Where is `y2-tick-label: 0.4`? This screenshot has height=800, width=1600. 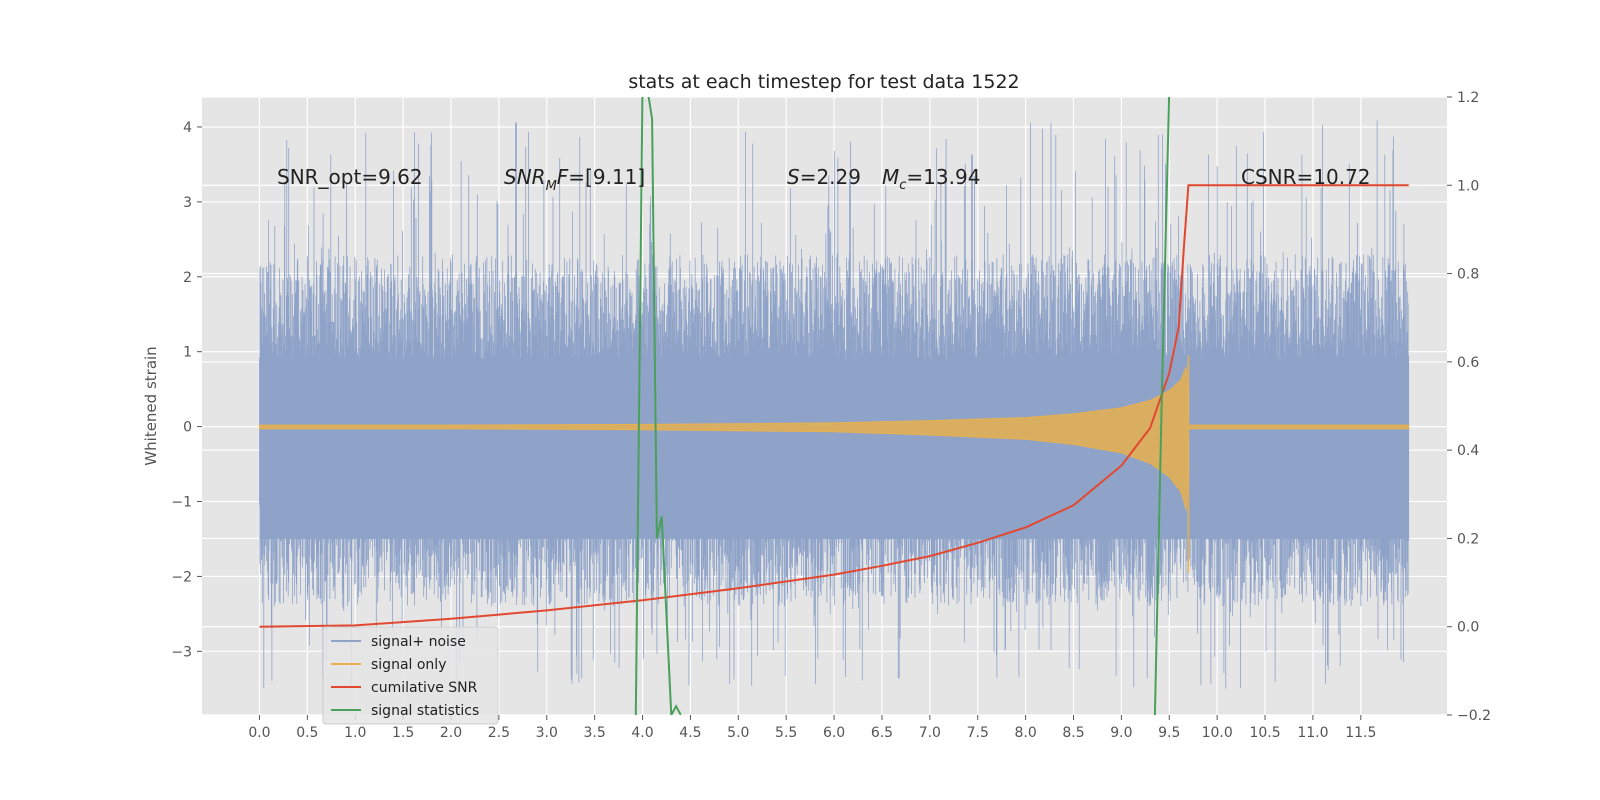
y2-tick-label: 0.4 is located at coordinates (1468, 451).